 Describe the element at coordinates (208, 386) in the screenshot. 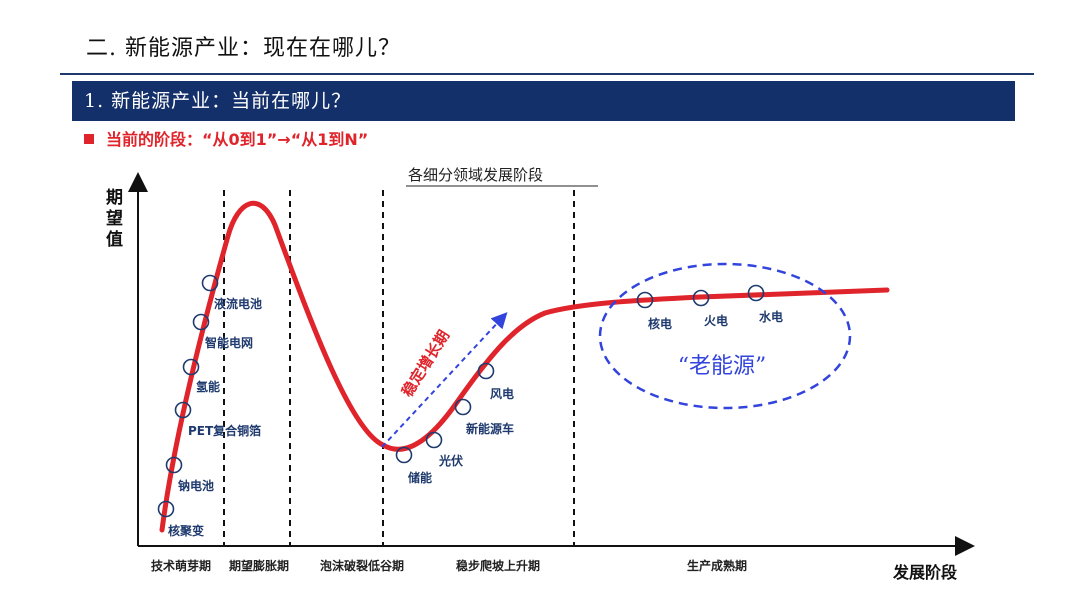

I see `tech-label: 氢能` at that location.